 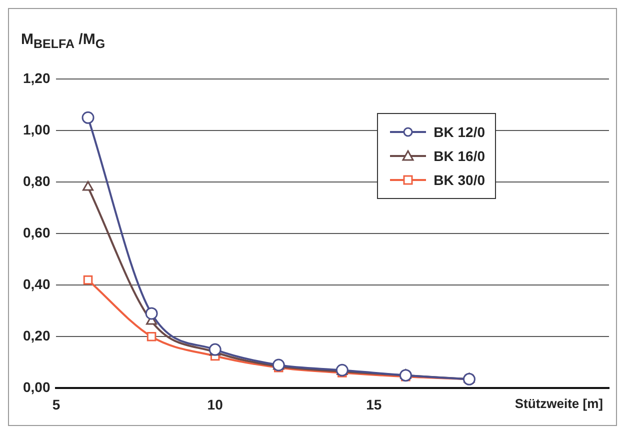 I want to click on y-tick-label: 0,00, so click(x=36, y=387).